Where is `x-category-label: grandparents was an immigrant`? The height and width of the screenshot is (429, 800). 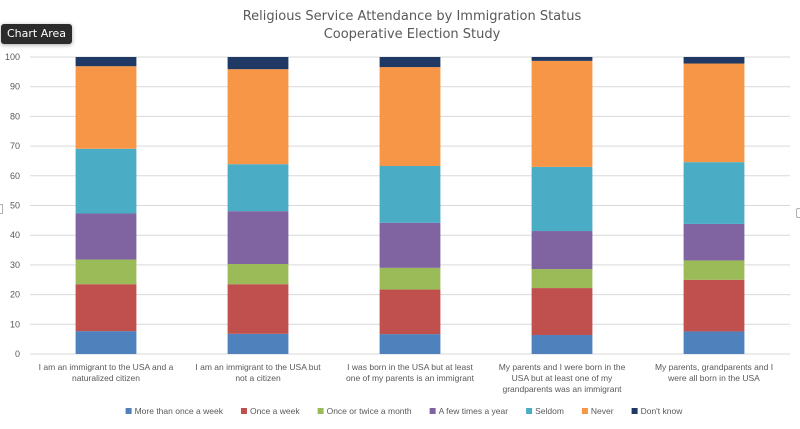 x-category-label: grandparents was an immigrant is located at coordinates (562, 389).